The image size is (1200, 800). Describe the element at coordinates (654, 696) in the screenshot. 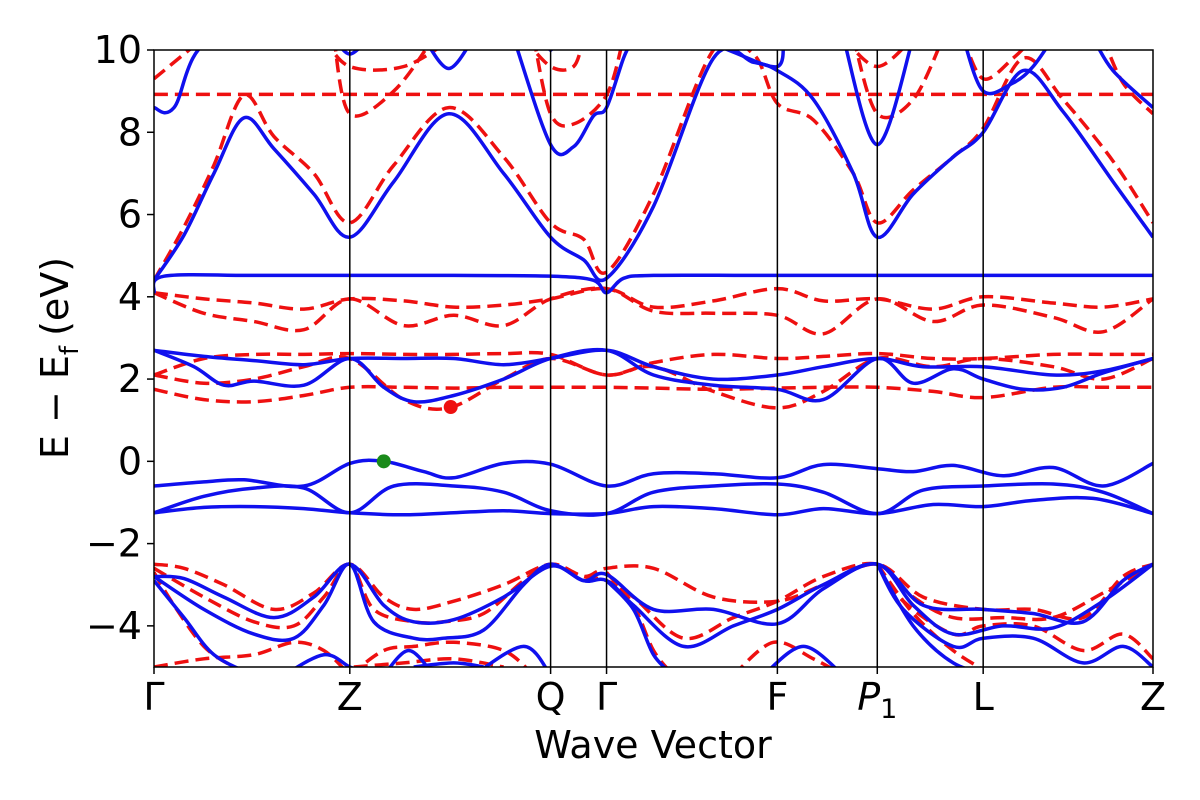

I see `x-axis-ticks: Γ Z Q Γ F P1 L Z` at that location.